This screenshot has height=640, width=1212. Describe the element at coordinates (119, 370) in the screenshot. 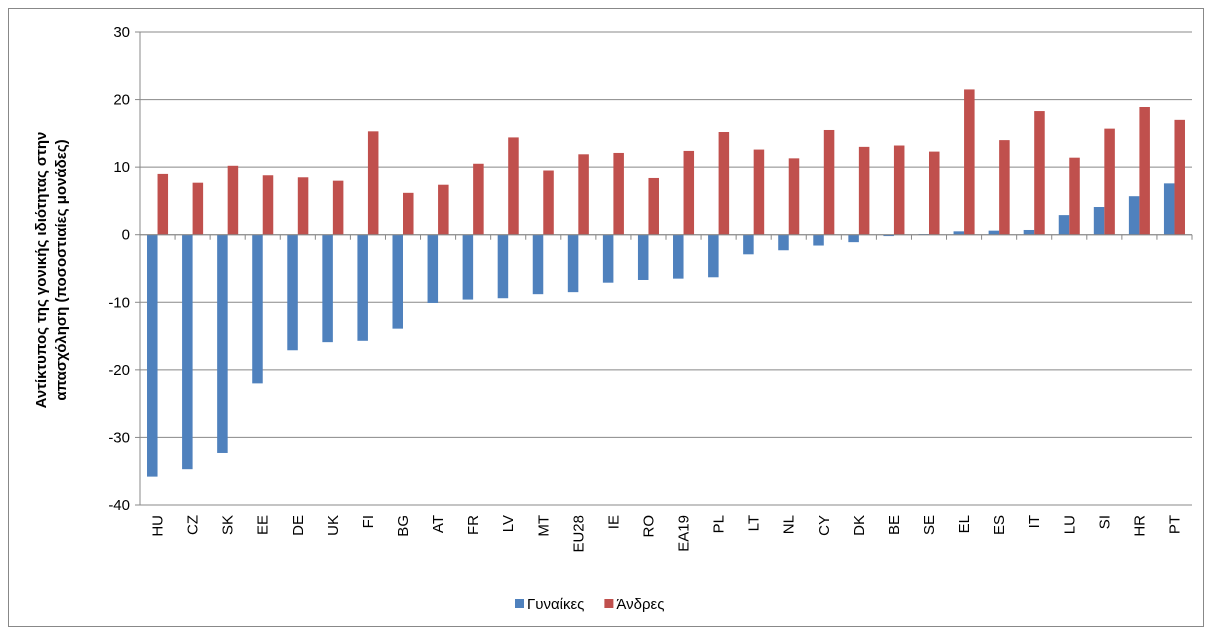

I see `y-tick-label: -20` at that location.